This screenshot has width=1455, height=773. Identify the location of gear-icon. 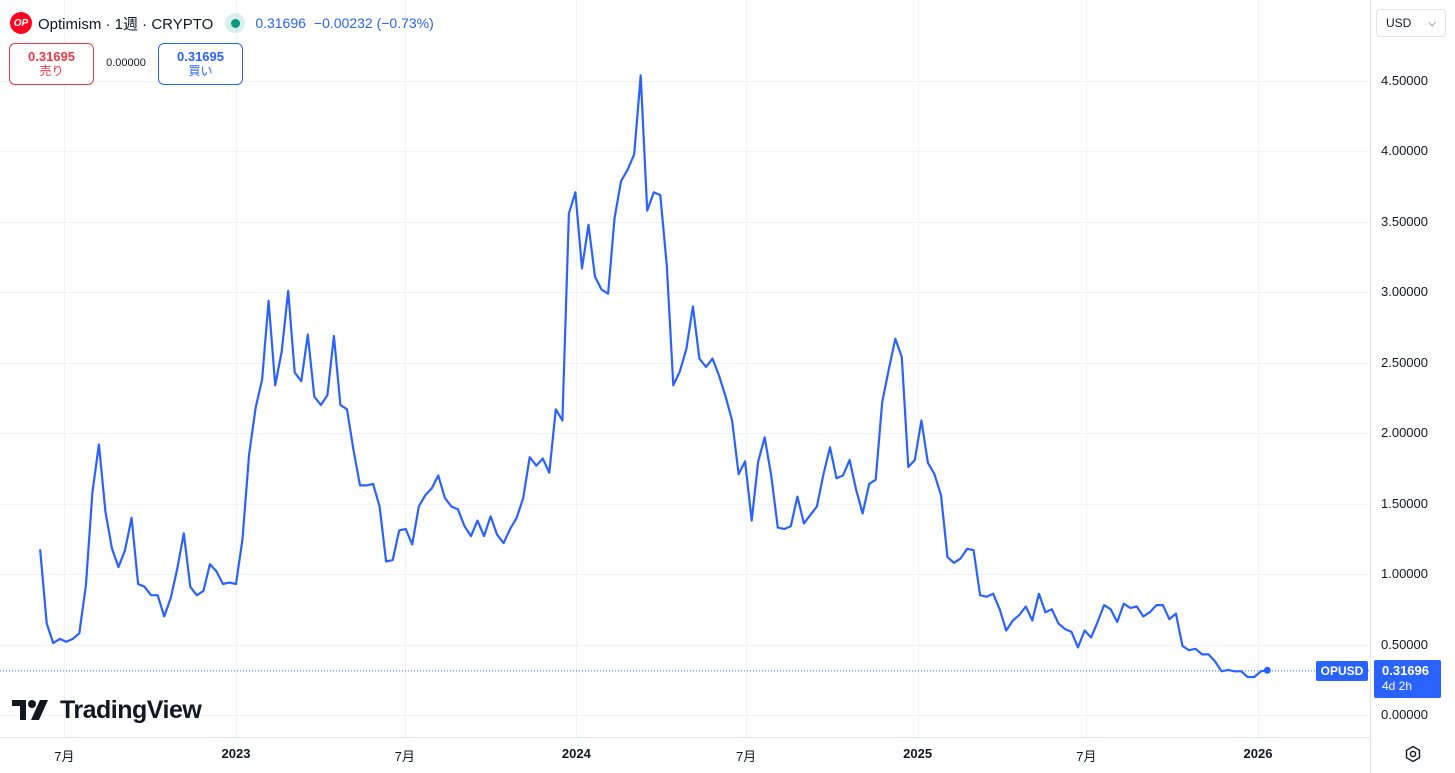
(1413, 754).